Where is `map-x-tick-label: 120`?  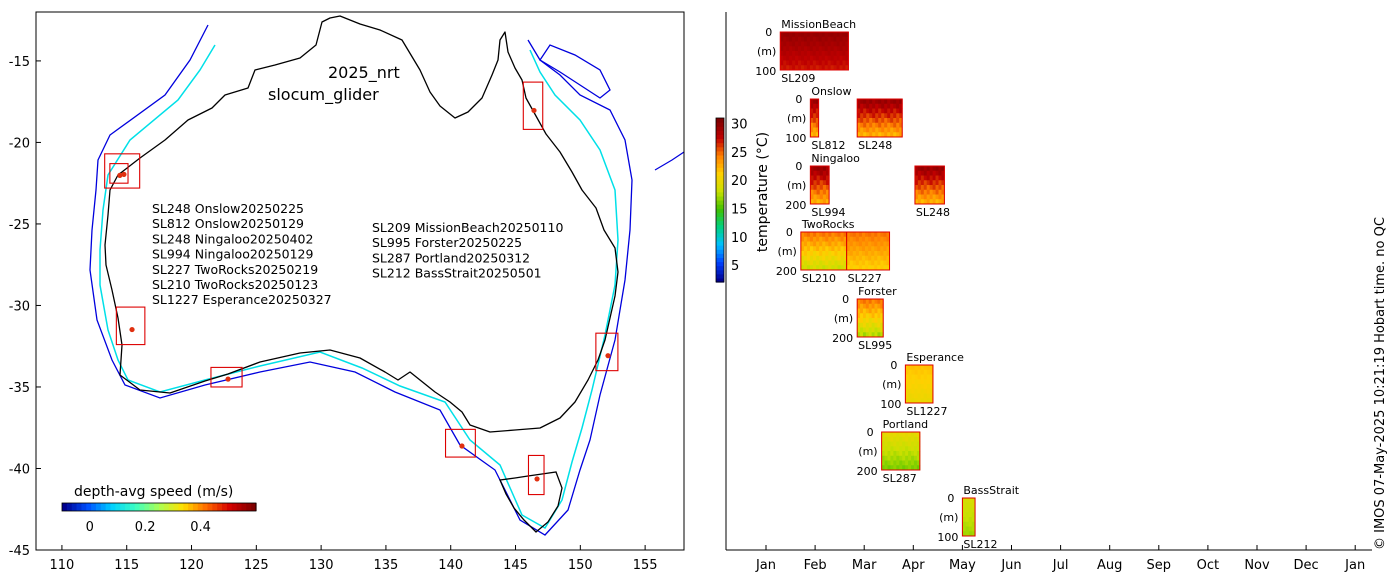
map-x-tick-label: 120 is located at coordinates (191, 565).